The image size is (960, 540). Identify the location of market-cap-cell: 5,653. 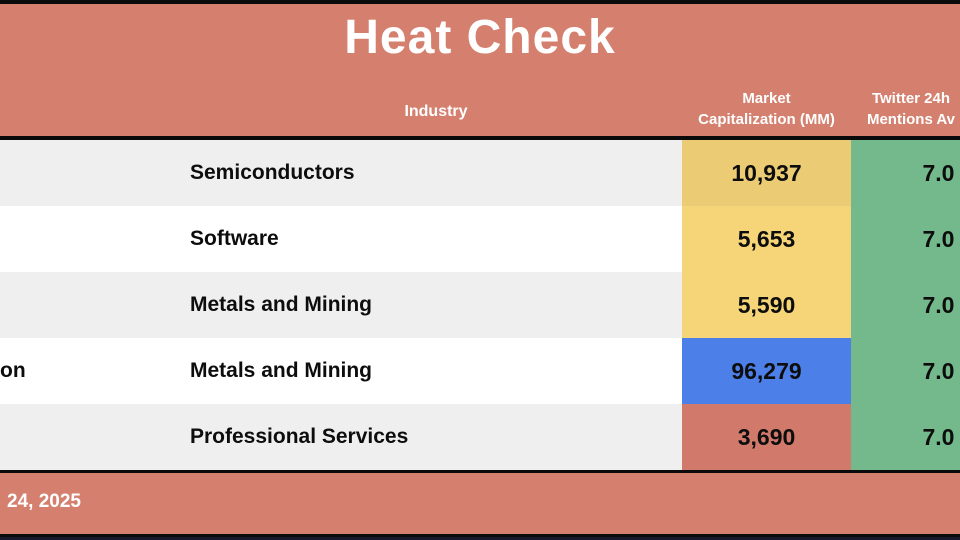
(766, 239).